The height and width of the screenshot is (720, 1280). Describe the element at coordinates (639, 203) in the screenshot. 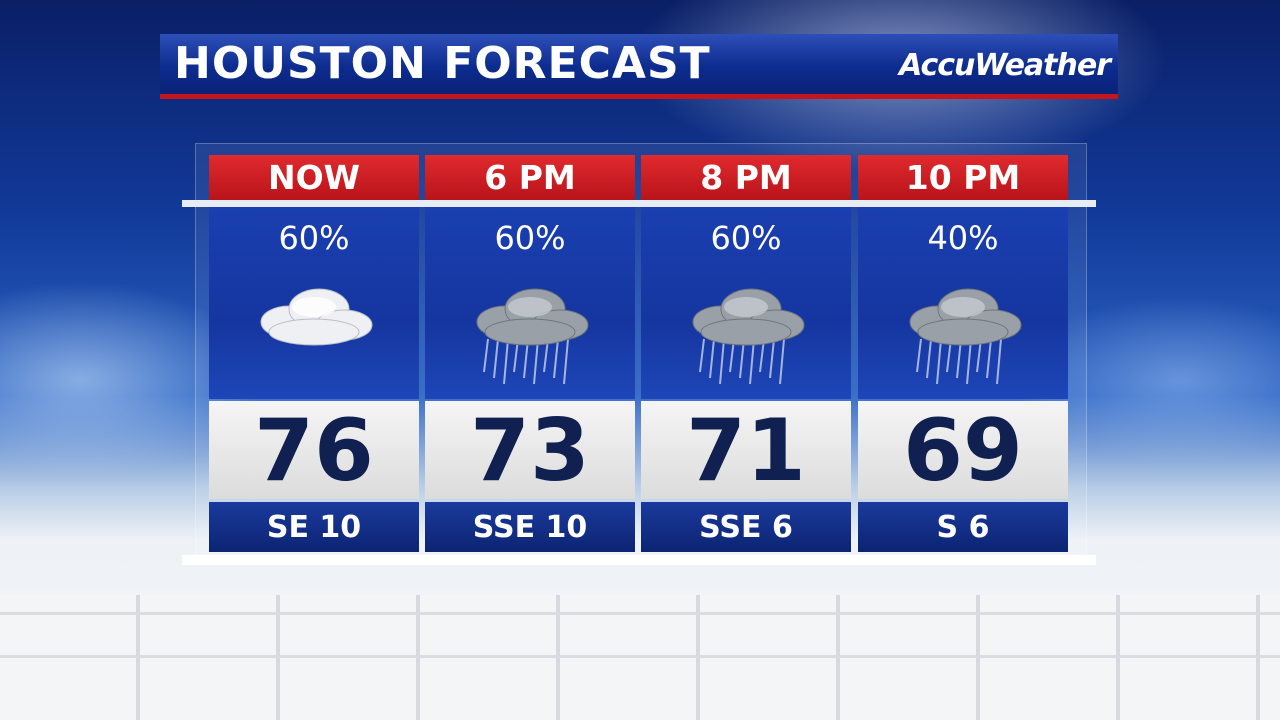

I see `shelf-divider` at that location.